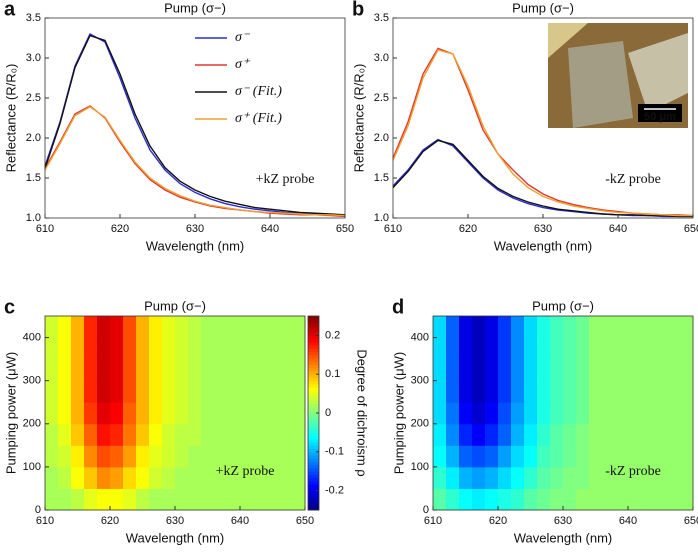  Describe the element at coordinates (175, 521) in the screenshot. I see `x-tick-label: 630` at that location.